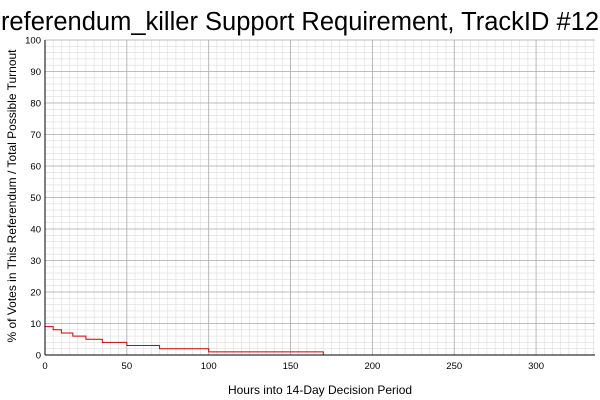  Describe the element at coordinates (35, 324) in the screenshot. I see `y-tick-label: 10` at that location.